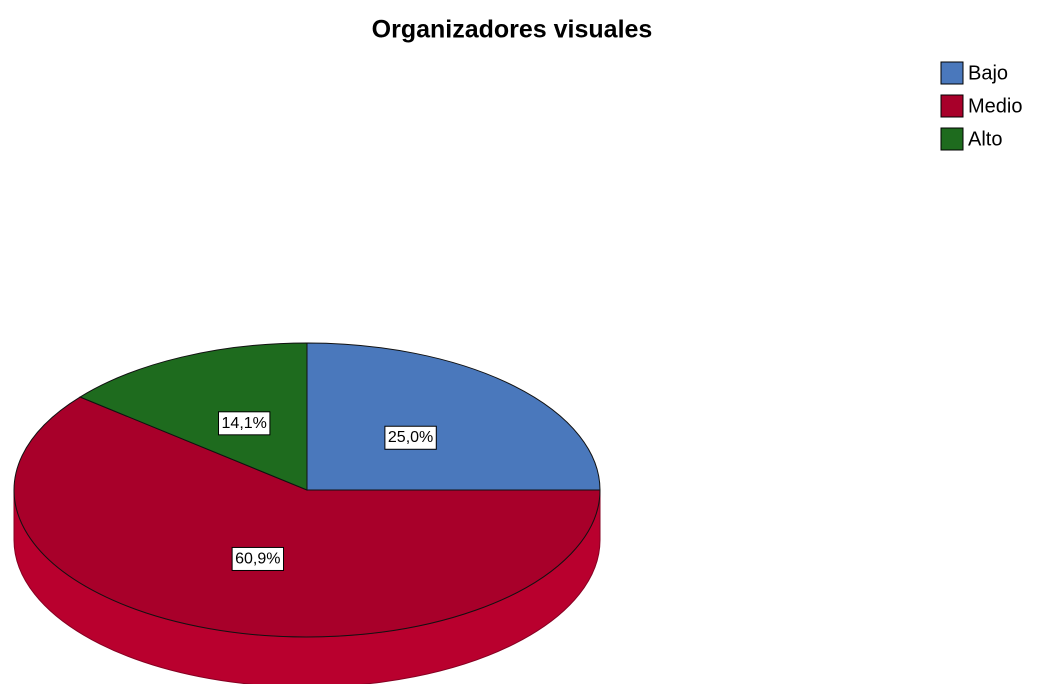 This screenshot has width=1044, height=684. What do you see at coordinates (985, 139) in the screenshot?
I see `legend-label: Alto` at bounding box center [985, 139].